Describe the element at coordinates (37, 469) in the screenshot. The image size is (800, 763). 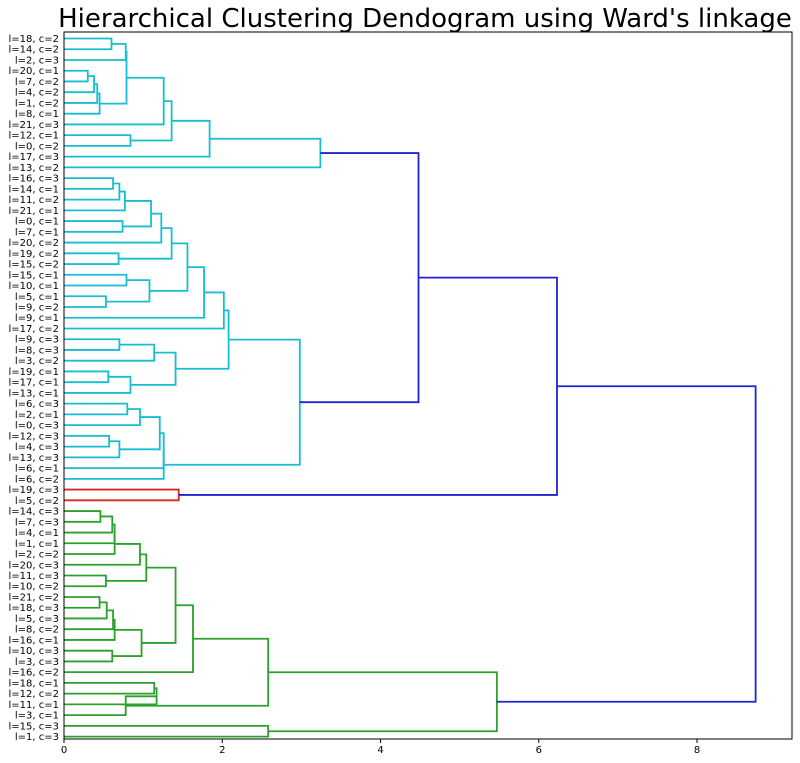
I see `leaf-label: l=6, c=1` at that location.